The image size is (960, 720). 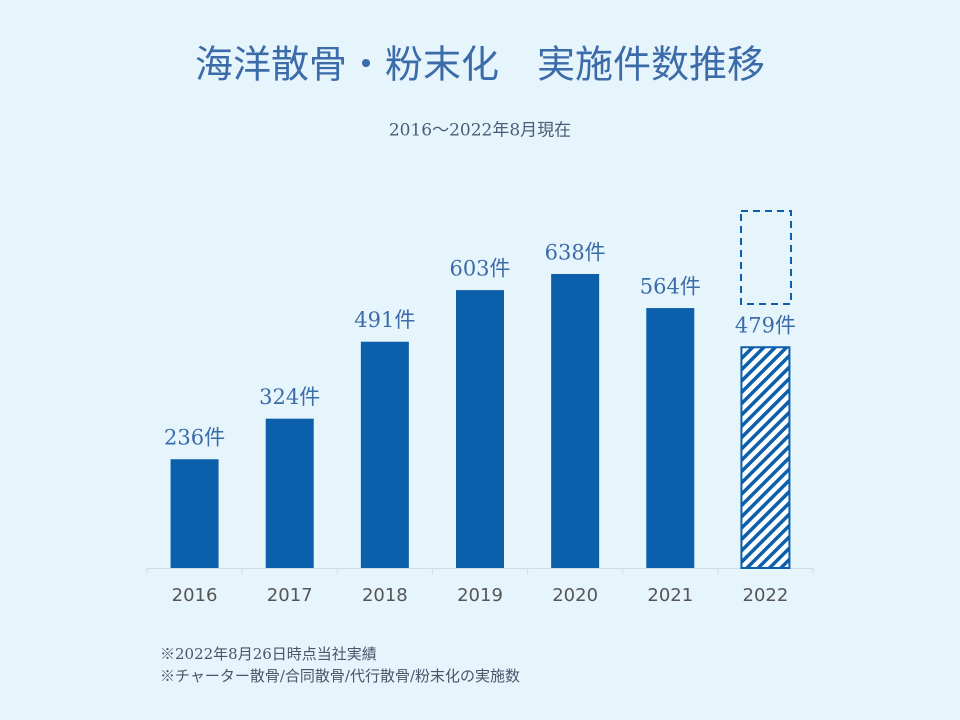 What do you see at coordinates (766, 595) in the screenshot?
I see `x-tick-label: 2022` at bounding box center [766, 595].